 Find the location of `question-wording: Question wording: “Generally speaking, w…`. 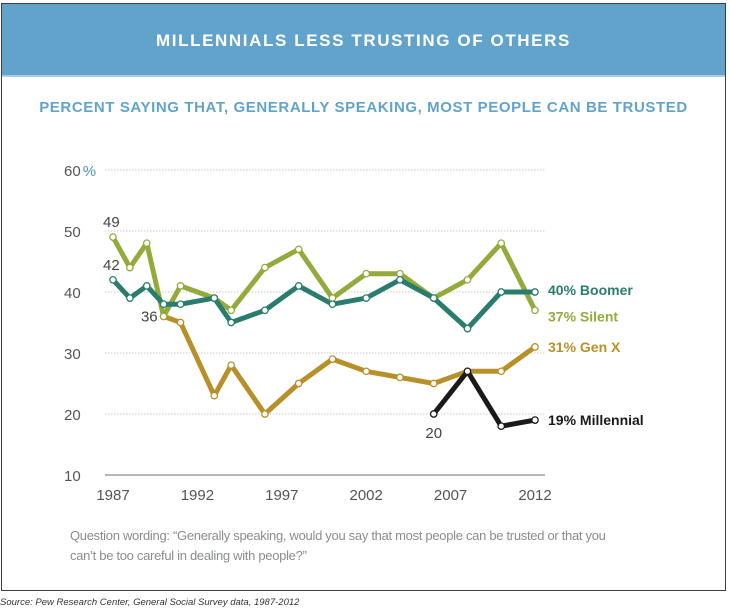

question-wording: Question wording: “Generally speaking, w… is located at coordinates (338, 545).